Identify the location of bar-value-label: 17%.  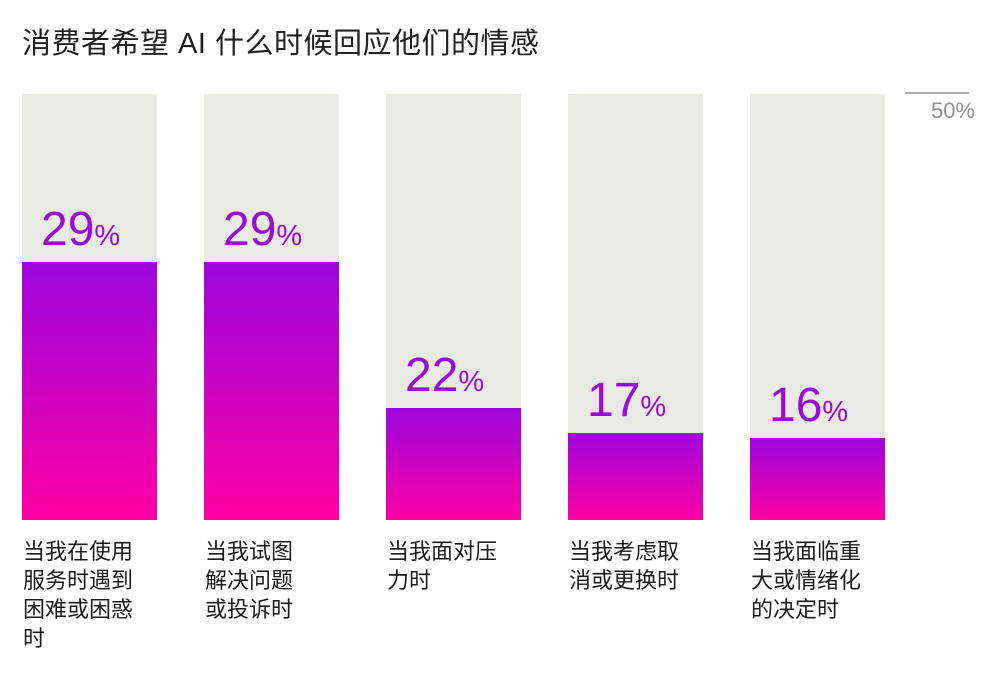
(626, 401).